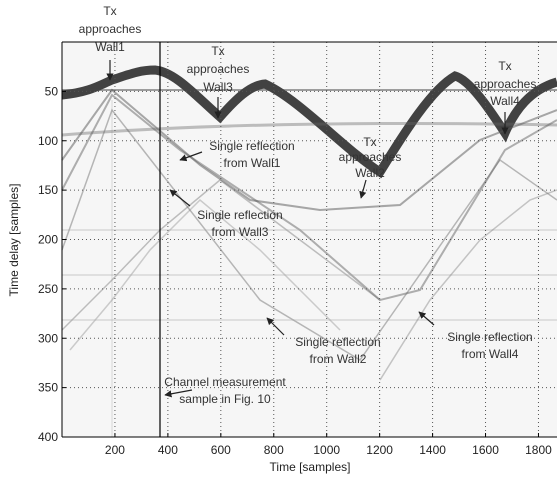  Describe the element at coordinates (218, 87) in the screenshot. I see `annotation-text: Wall3` at that location.